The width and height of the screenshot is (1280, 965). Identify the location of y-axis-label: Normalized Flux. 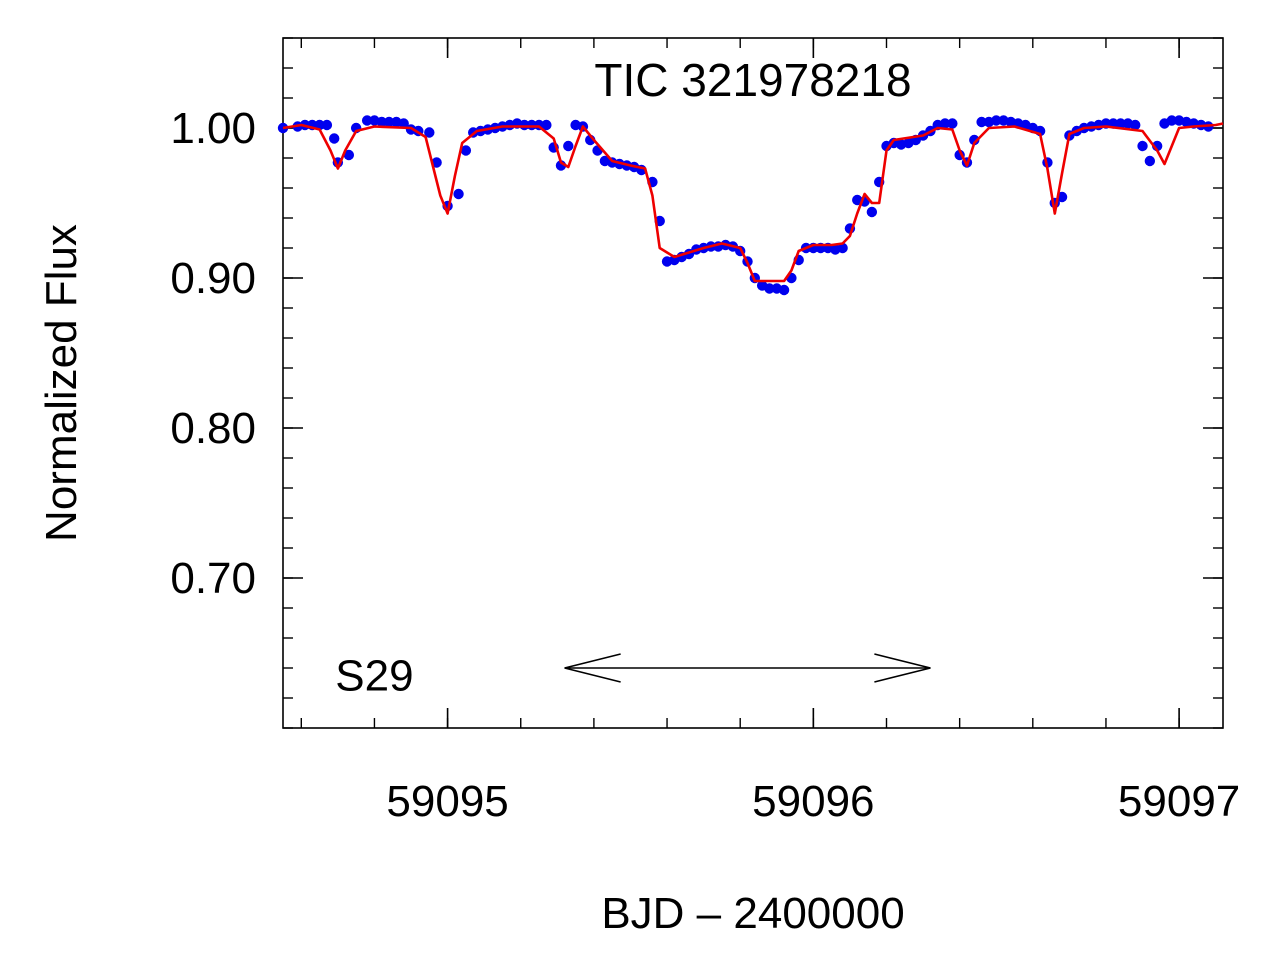
(61, 383).